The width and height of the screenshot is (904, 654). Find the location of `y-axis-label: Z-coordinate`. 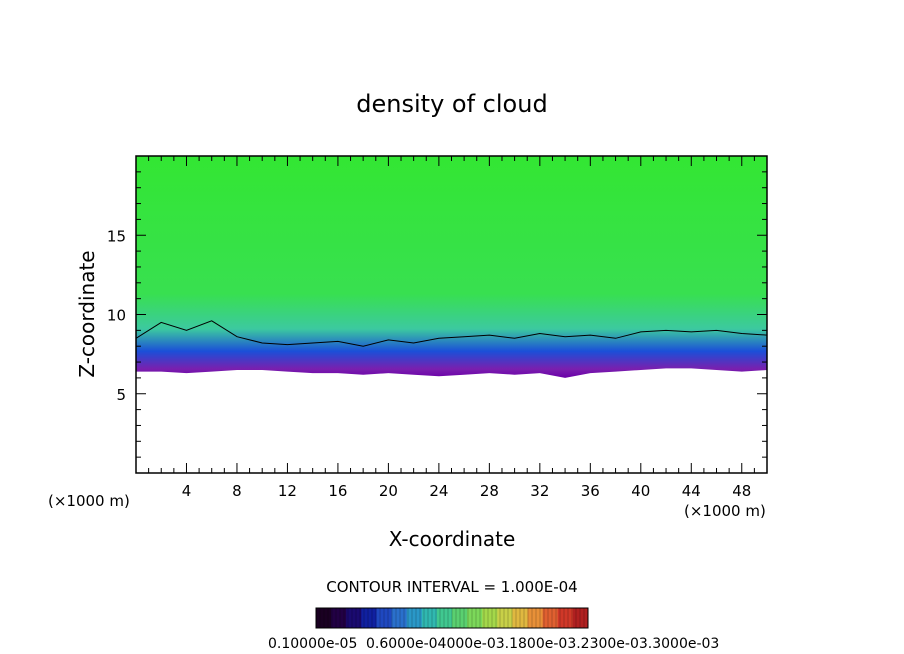

y-axis-label: Z-coordinate is located at coordinates (87, 313).